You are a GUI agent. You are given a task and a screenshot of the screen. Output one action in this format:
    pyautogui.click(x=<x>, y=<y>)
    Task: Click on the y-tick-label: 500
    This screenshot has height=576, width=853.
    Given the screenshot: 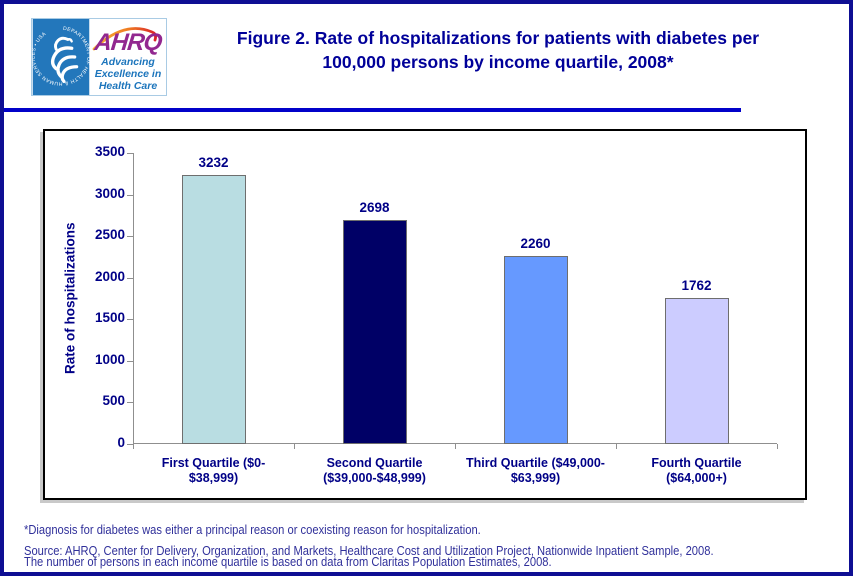 What is the action you would take?
    pyautogui.click(x=113, y=401)
    